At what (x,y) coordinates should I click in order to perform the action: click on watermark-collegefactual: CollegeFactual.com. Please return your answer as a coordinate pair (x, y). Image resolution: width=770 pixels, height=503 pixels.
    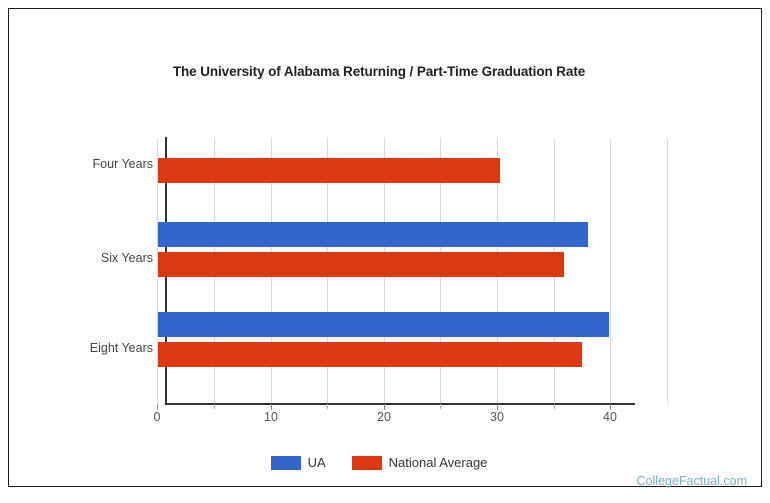
    Looking at the image, I should click on (691, 481).